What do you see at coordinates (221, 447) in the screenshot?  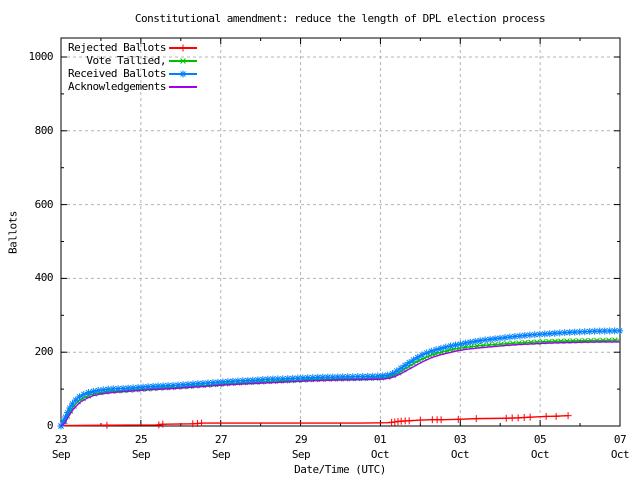 I see `x-tick-27sep: 27 Sep` at bounding box center [221, 447].